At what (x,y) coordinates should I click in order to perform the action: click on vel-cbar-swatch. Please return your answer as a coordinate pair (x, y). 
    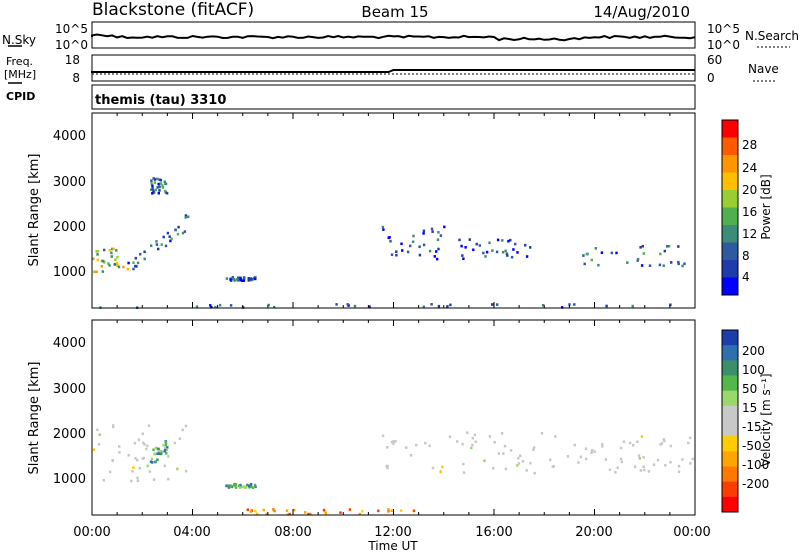
    Looking at the image, I should click on (730, 398).